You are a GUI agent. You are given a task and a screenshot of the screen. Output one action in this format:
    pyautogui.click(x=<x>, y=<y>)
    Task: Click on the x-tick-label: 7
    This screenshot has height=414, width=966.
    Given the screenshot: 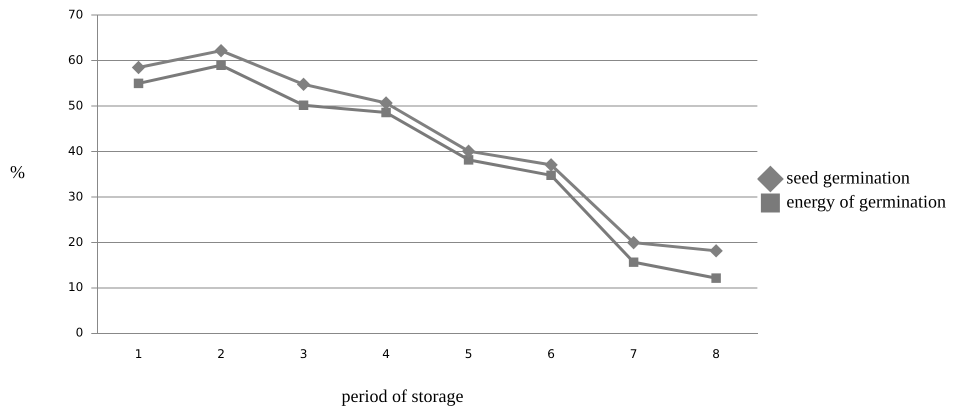 What is the action you would take?
    pyautogui.click(x=634, y=353)
    